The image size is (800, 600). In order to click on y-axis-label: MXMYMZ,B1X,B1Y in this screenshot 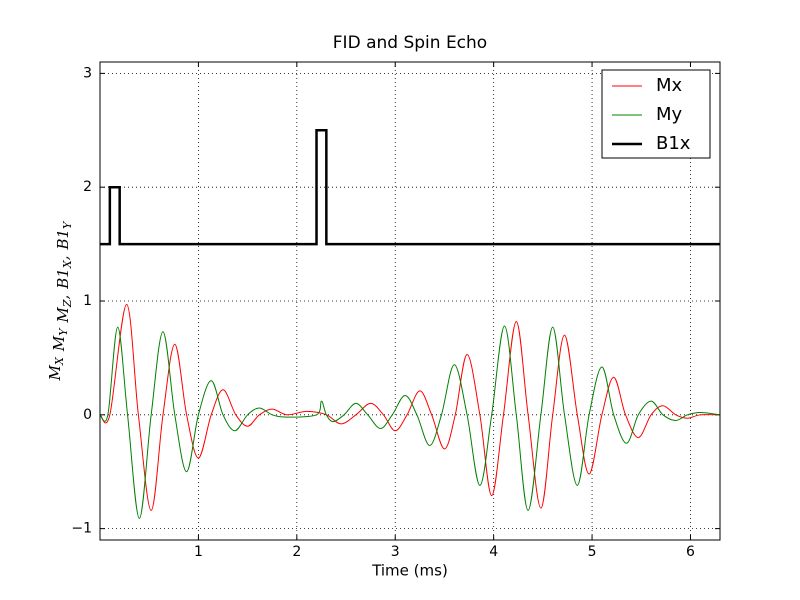, I will do `click(60, 300)`.